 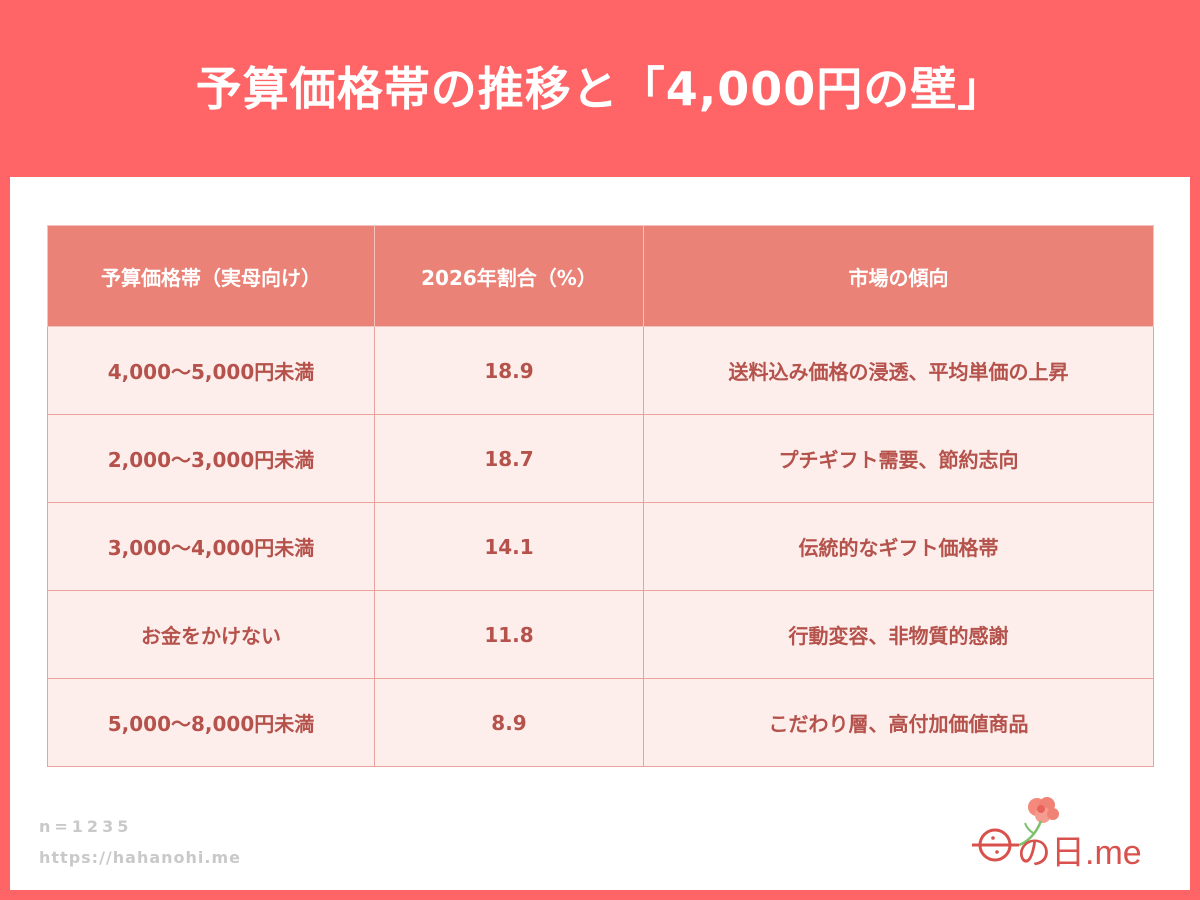 What do you see at coordinates (211, 634) in the screenshot?
I see `cell-budget-range: お金をかけない` at bounding box center [211, 634].